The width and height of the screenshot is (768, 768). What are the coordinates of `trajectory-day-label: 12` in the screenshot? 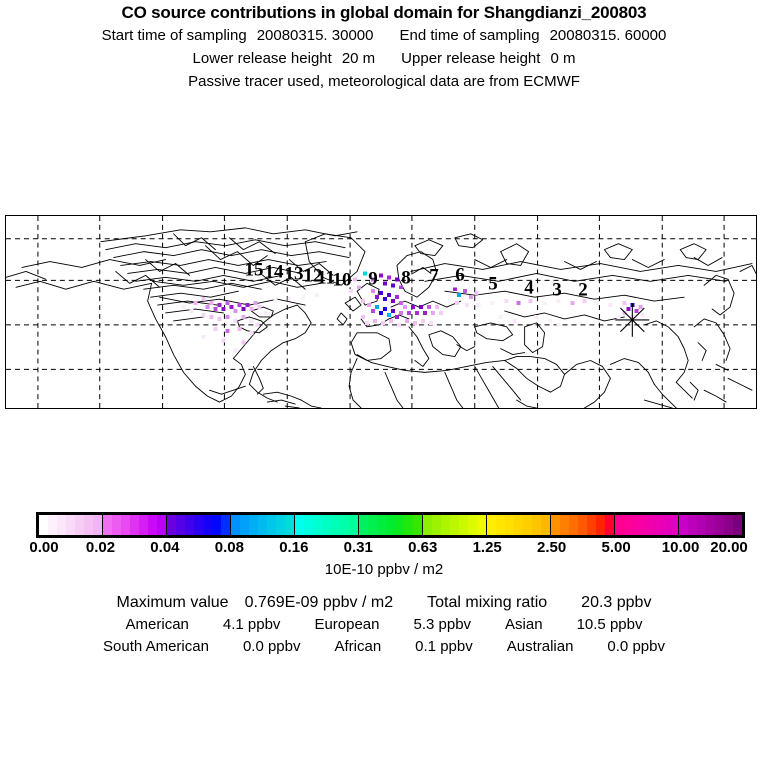 It's located at (313, 276).